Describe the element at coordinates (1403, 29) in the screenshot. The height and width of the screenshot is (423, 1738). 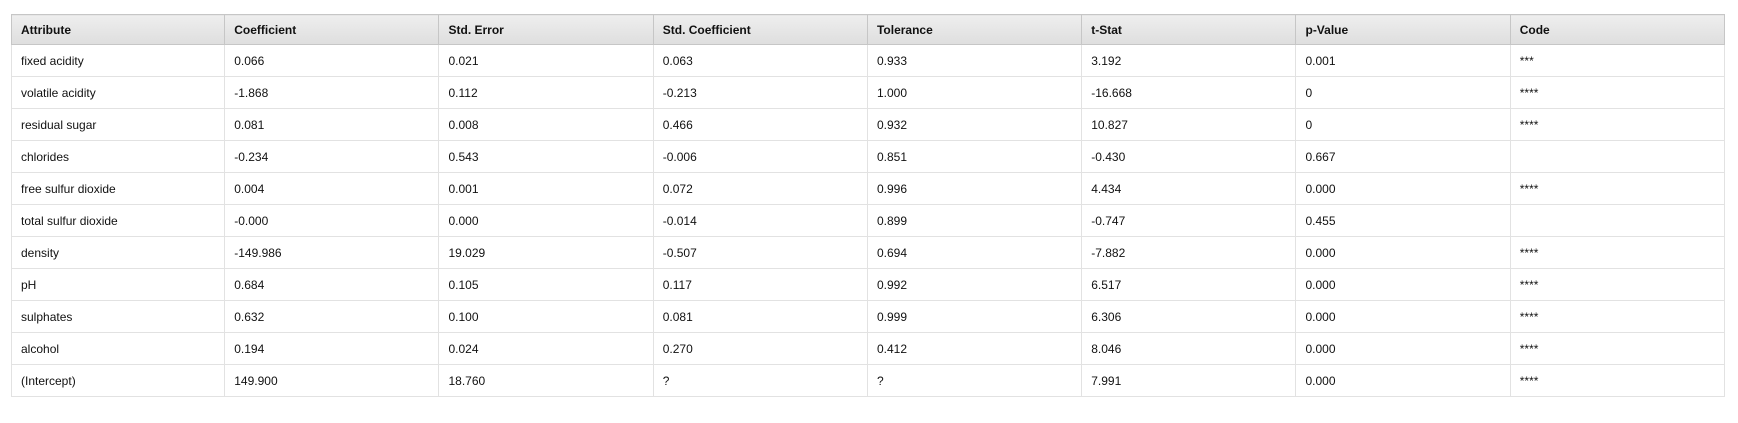
I see `column-header-p-value: p-Value` at that location.